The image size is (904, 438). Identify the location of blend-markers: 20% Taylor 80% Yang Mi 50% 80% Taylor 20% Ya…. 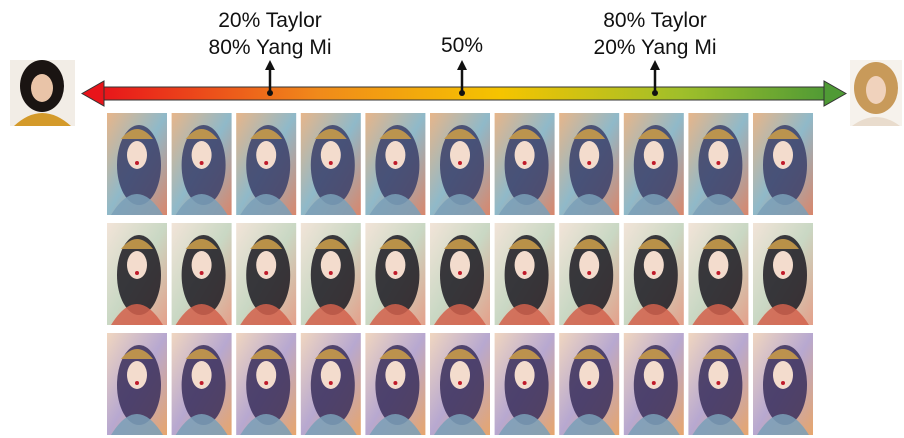
(463, 52).